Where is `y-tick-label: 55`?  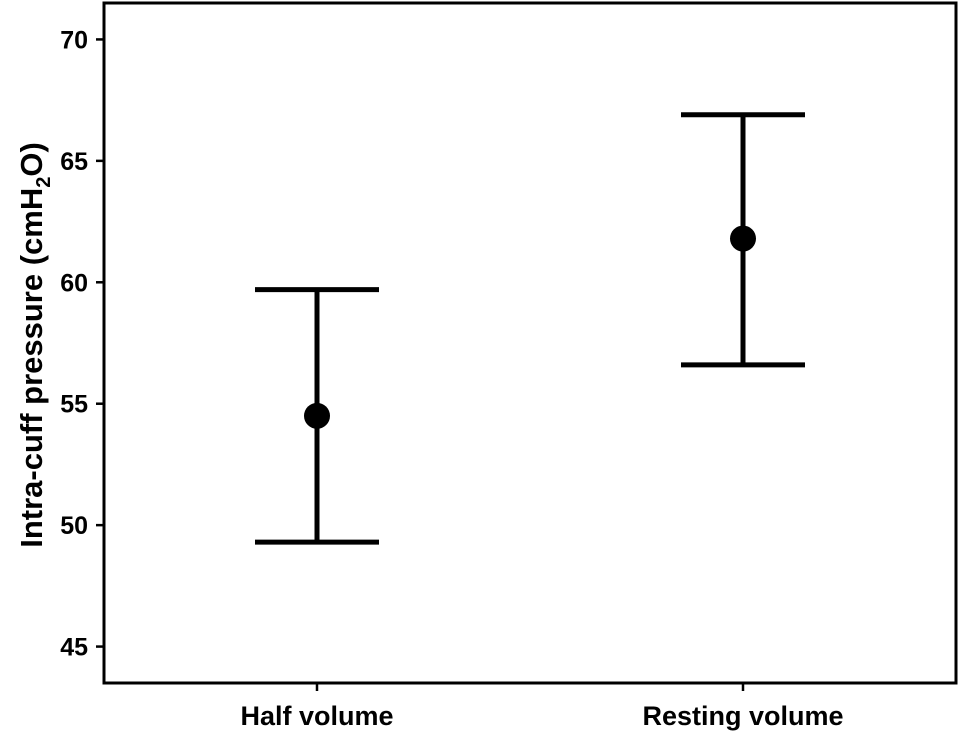 y-tick-label: 55 is located at coordinates (74, 405).